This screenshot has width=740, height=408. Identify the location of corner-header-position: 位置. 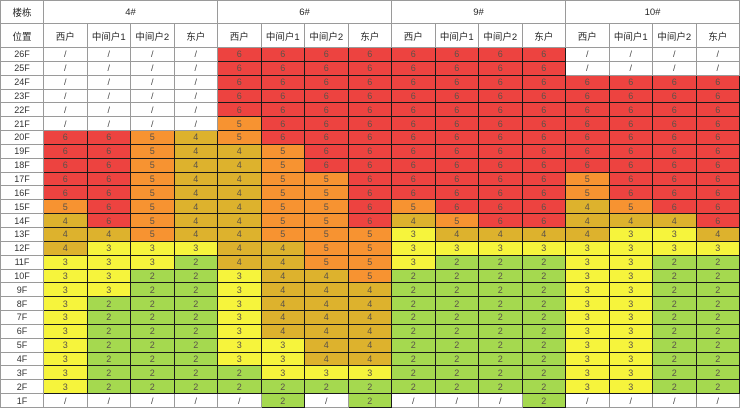
(22, 35).